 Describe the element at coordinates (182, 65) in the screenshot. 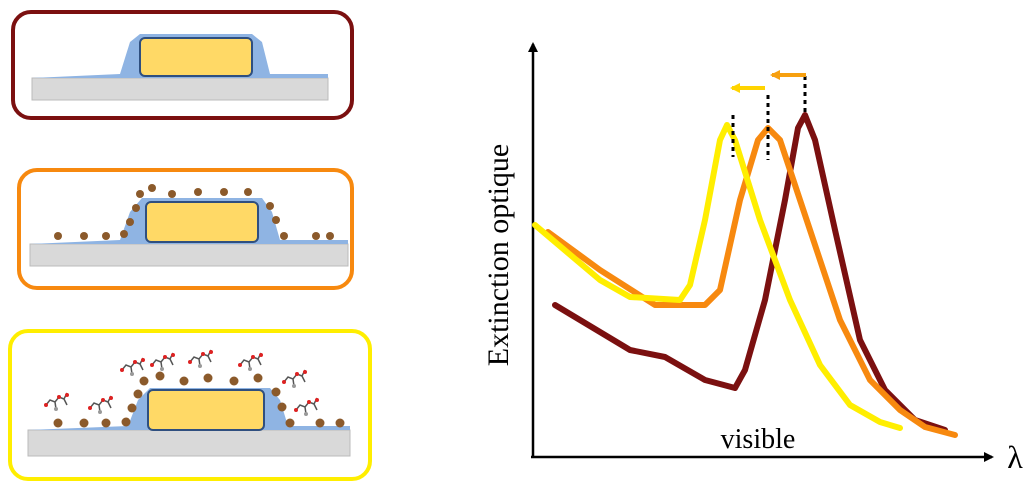

I see `panel-bare` at that location.